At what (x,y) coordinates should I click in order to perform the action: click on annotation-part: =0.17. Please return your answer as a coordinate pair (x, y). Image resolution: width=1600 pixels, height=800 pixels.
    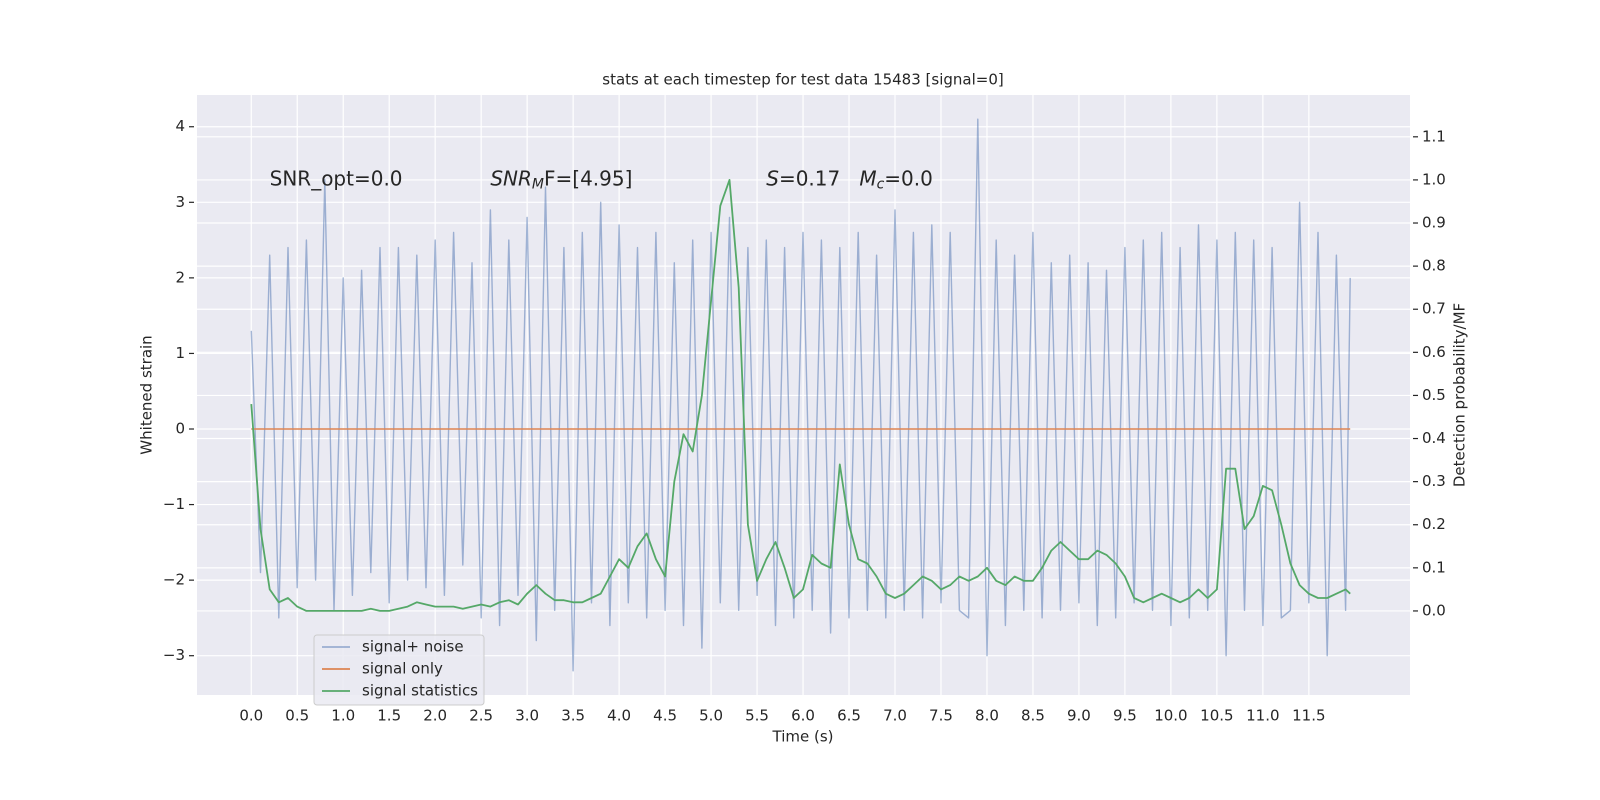
    Looking at the image, I should click on (819, 178).